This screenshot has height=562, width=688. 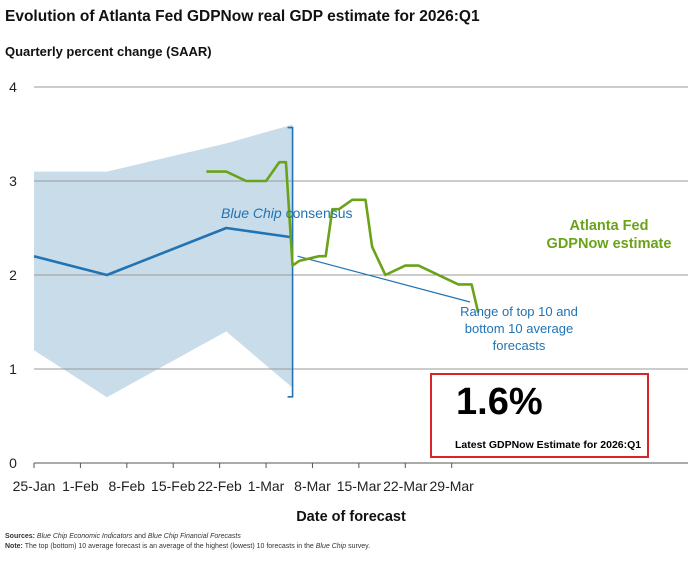 I want to click on y-tick-label: 3, so click(x=13, y=181).